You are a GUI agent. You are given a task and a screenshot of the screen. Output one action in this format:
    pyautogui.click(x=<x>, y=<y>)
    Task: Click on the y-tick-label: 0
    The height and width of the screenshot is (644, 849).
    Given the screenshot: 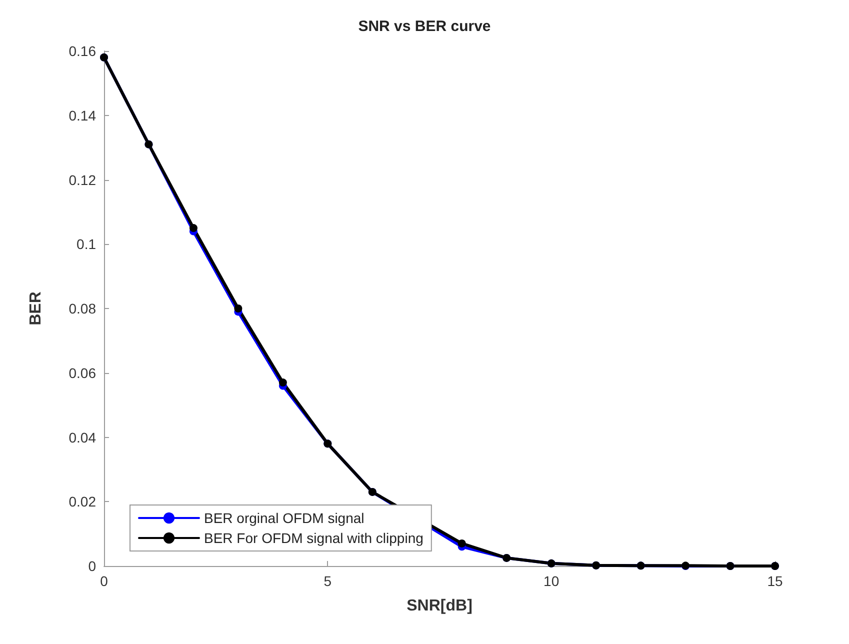 What is the action you would take?
    pyautogui.click(x=92, y=566)
    